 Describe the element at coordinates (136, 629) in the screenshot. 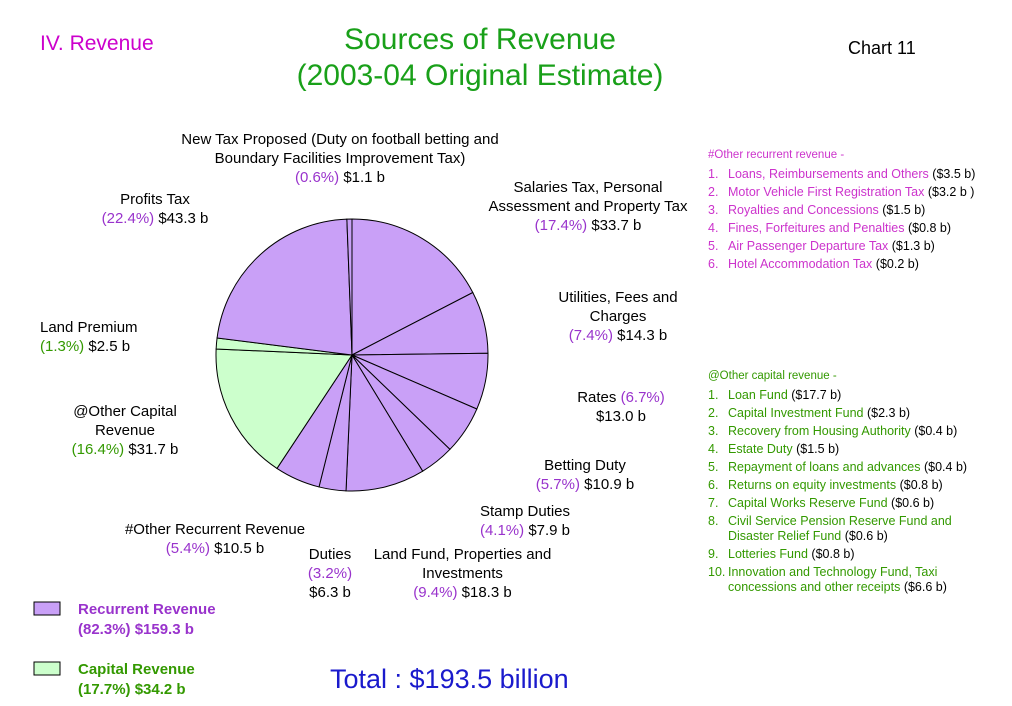

I see `legend-value: (82.3%) $159.3 b` at that location.